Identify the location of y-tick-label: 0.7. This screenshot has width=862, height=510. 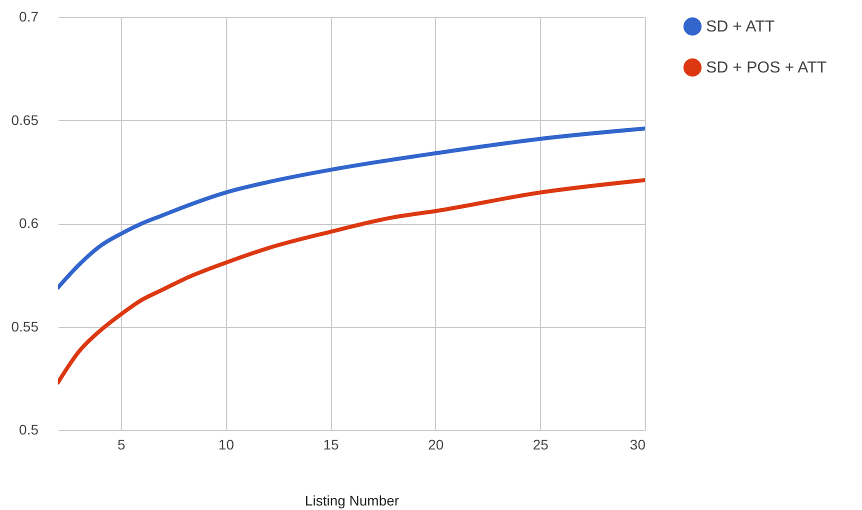
(29, 16).